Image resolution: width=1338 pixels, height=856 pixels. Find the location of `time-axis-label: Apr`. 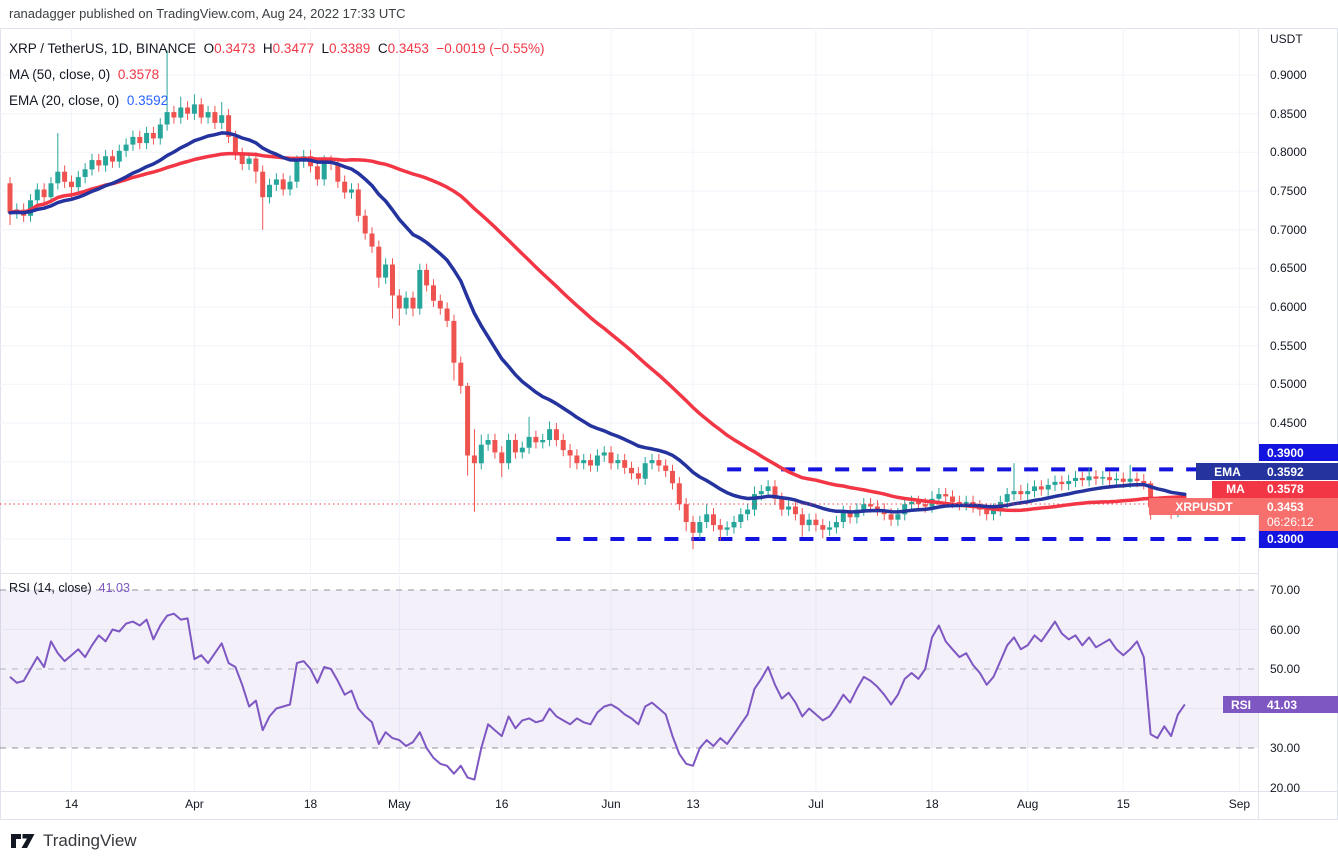

time-axis-label: Apr is located at coordinates (194, 804).